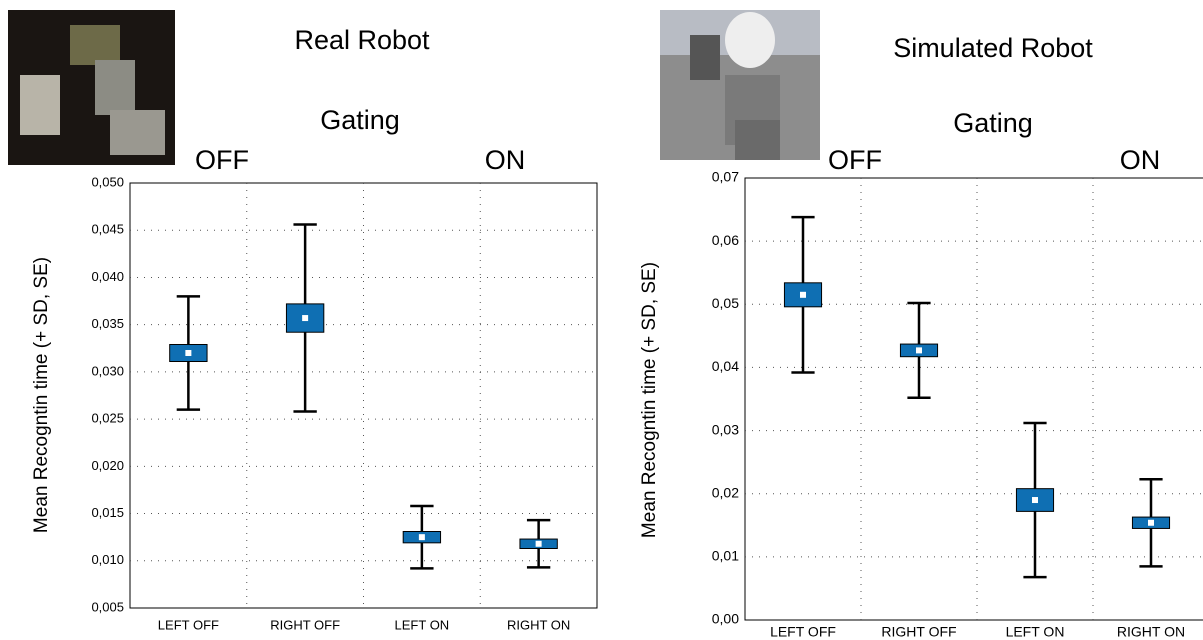 The width and height of the screenshot is (1203, 640). I want to click on robot-render, so click(740, 85).